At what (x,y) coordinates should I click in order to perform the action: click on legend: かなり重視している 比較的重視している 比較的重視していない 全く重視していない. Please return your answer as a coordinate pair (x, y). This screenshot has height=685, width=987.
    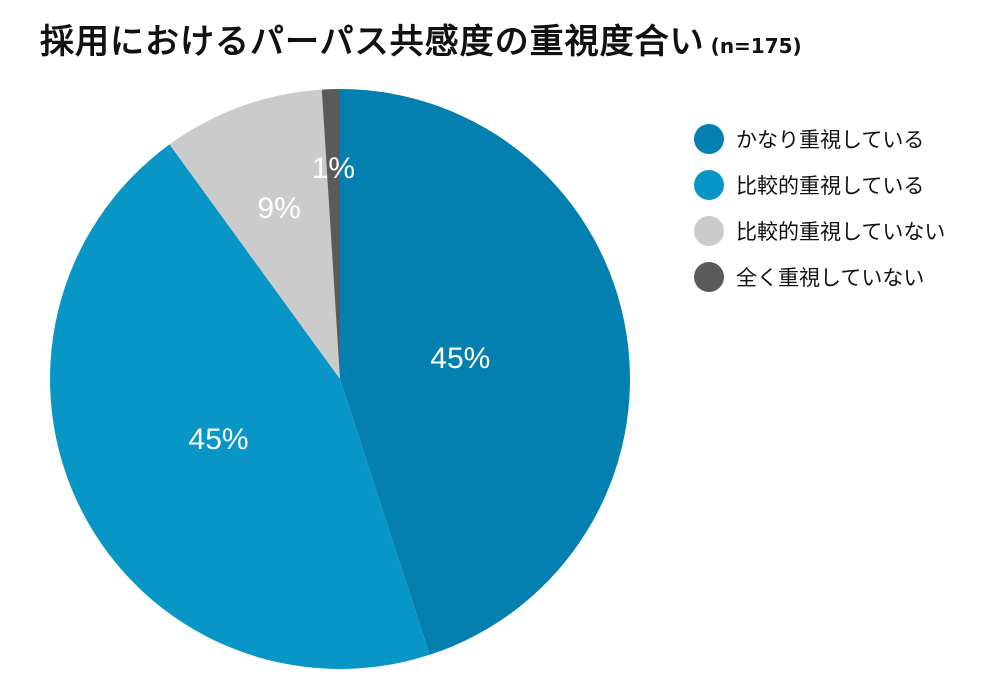
    Looking at the image, I should click on (819, 208).